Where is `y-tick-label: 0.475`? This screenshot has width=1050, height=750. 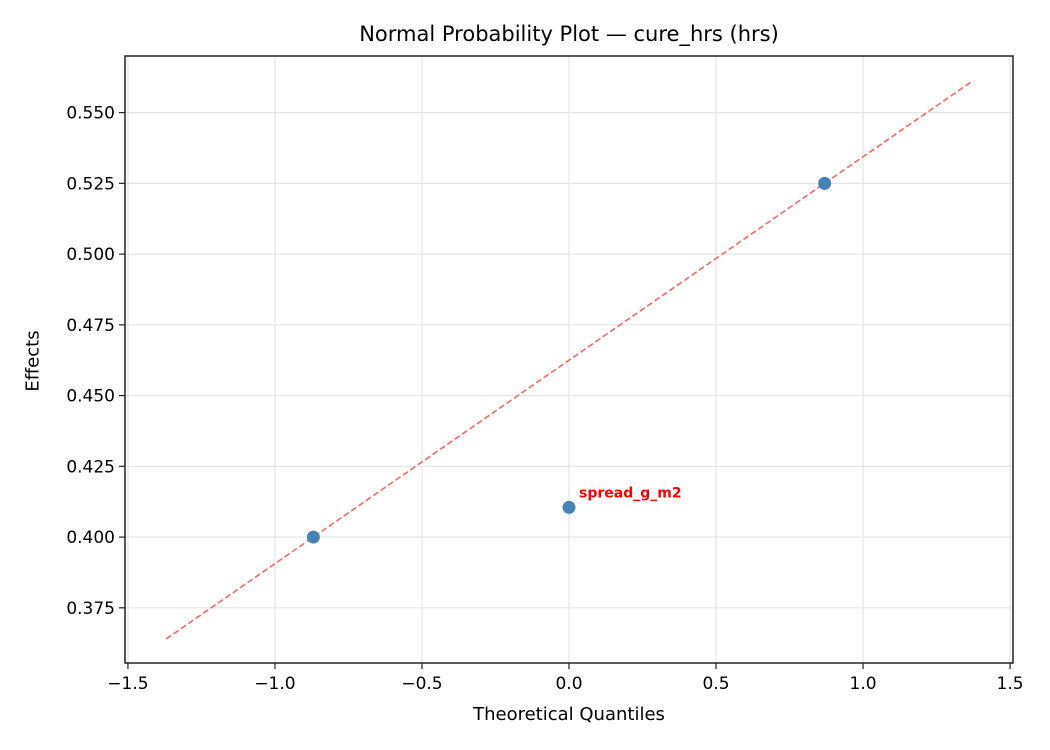
y-tick-label: 0.475 is located at coordinates (90, 326).